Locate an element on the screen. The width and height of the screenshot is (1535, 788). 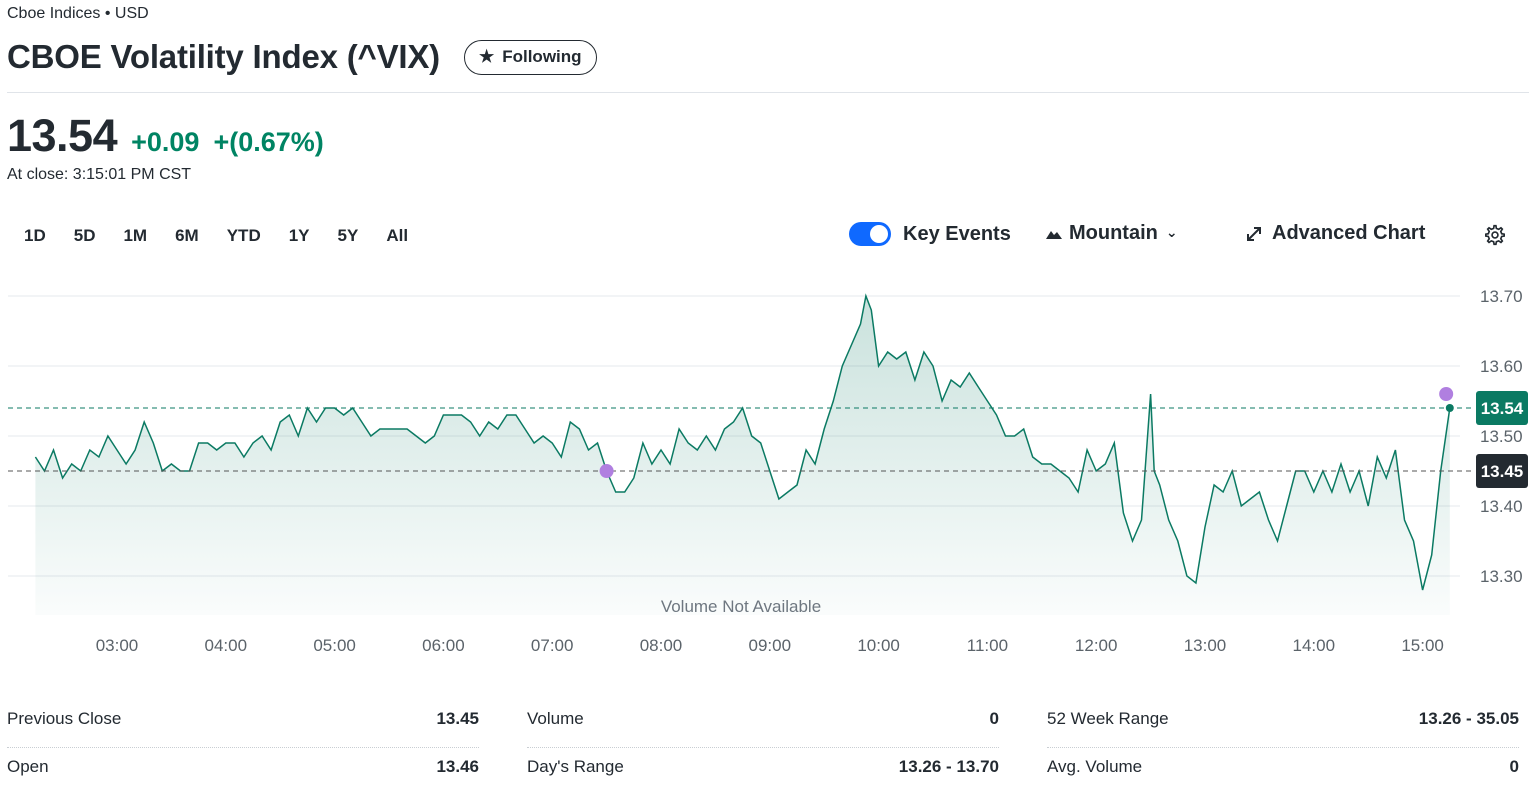
x-tick-label: 13:00 is located at coordinates (1205, 645).